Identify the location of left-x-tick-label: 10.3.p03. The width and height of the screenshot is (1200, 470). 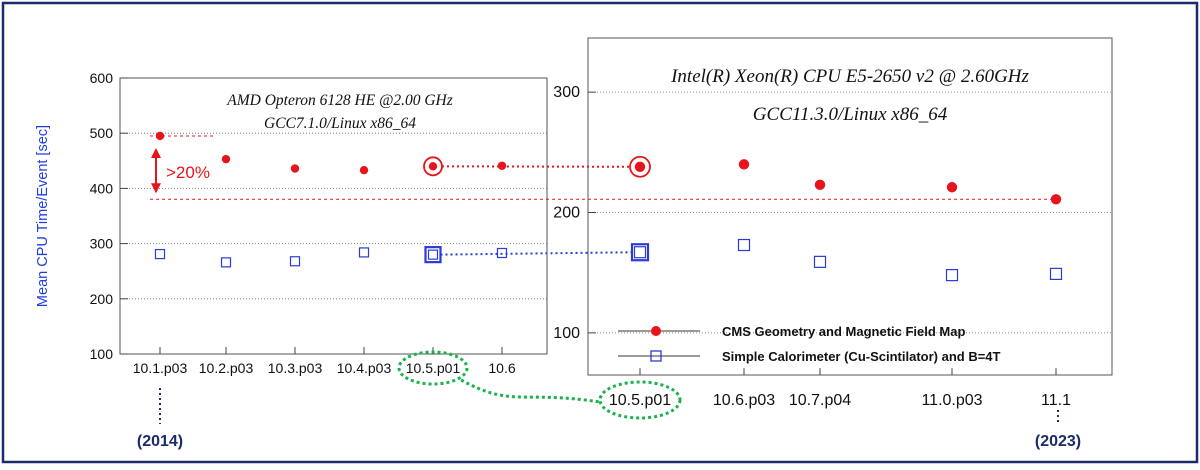
(295, 368).